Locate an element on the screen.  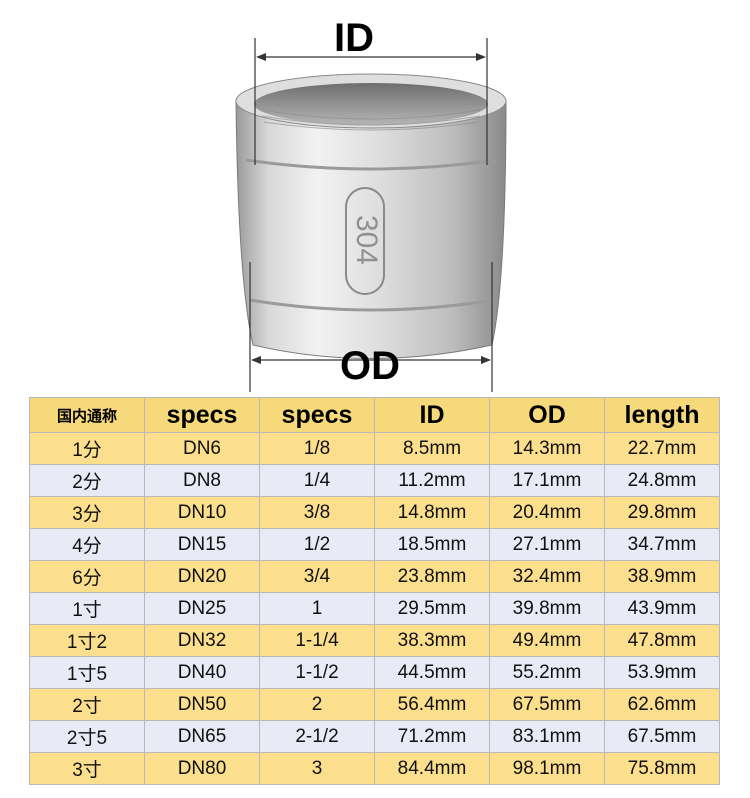
cell-dn: DN10 is located at coordinates (202, 512).